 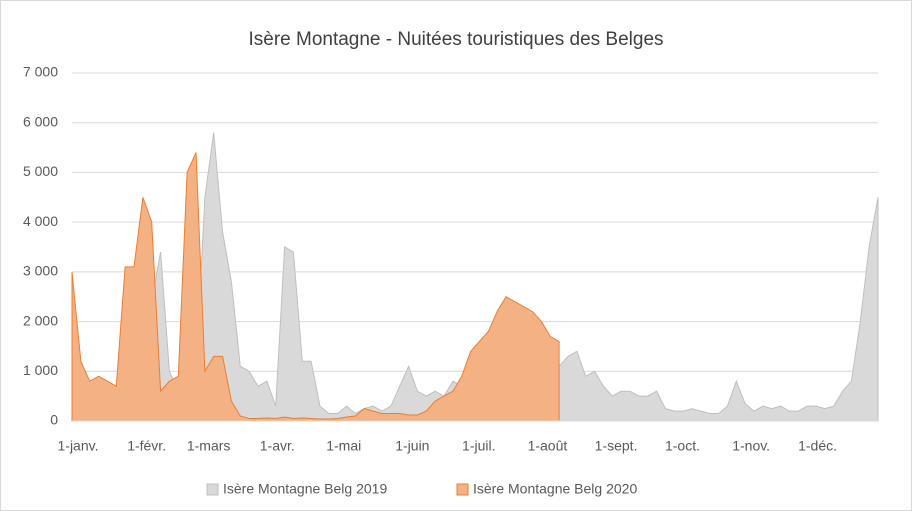 What do you see at coordinates (40, 72) in the screenshot?
I see `y-tick-label: 7 000` at bounding box center [40, 72].